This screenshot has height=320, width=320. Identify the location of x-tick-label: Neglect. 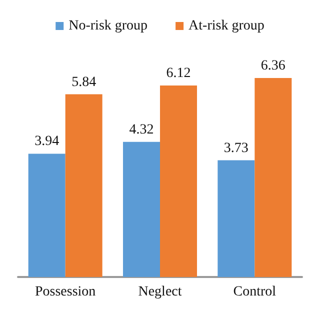
(160, 292).